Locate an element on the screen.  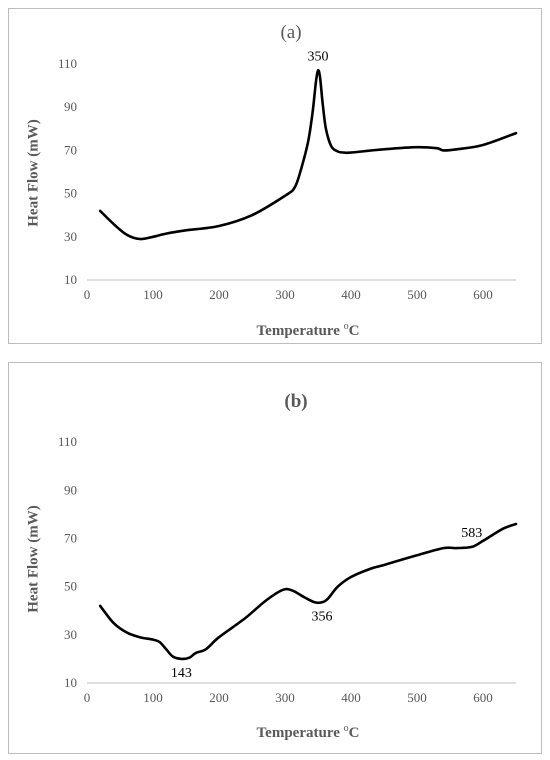
peak-annotation: 350 is located at coordinates (318, 56).